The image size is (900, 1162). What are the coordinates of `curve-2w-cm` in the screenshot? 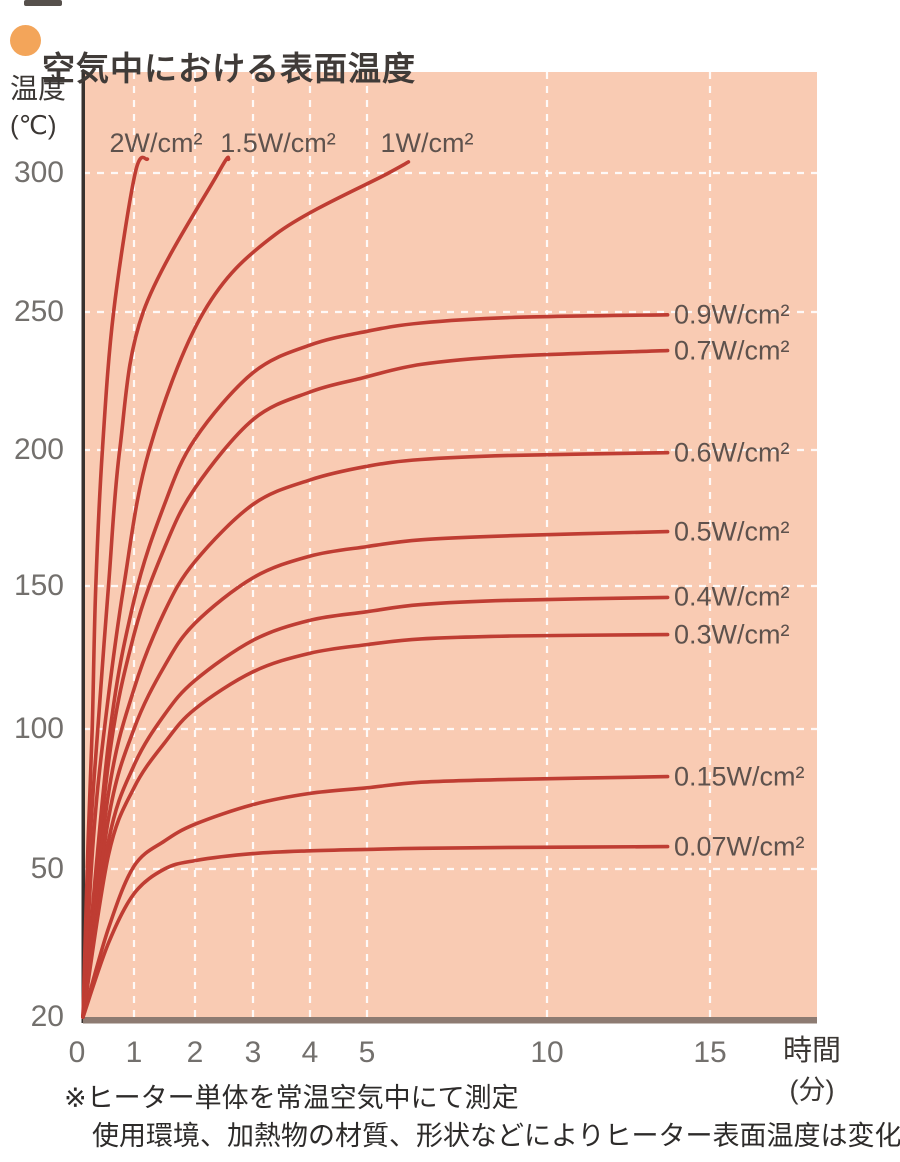 It's located at (115, 587).